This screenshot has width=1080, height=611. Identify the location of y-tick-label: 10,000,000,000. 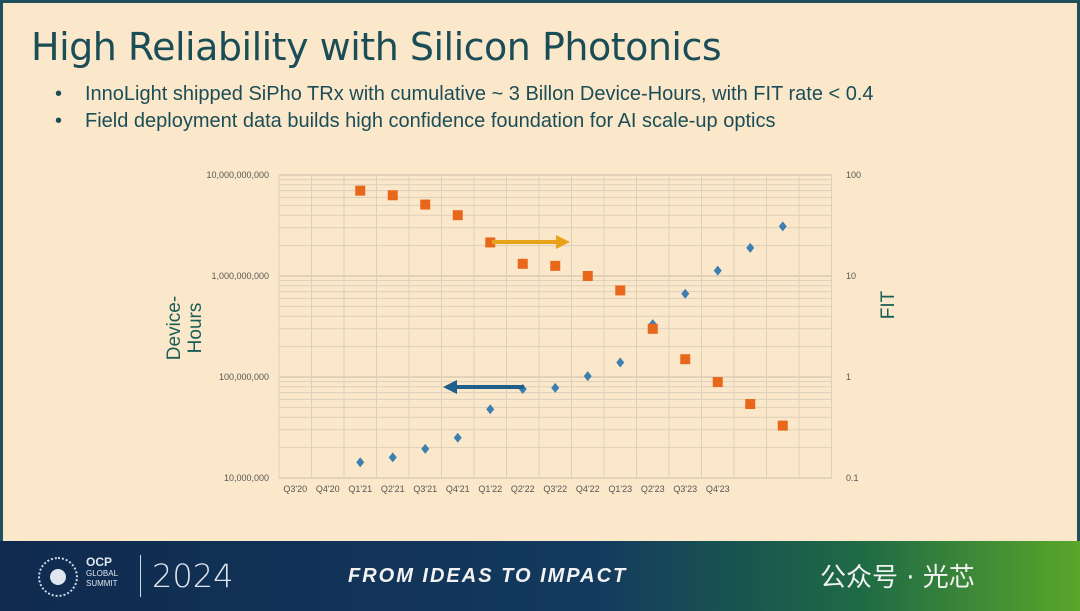
(237, 175).